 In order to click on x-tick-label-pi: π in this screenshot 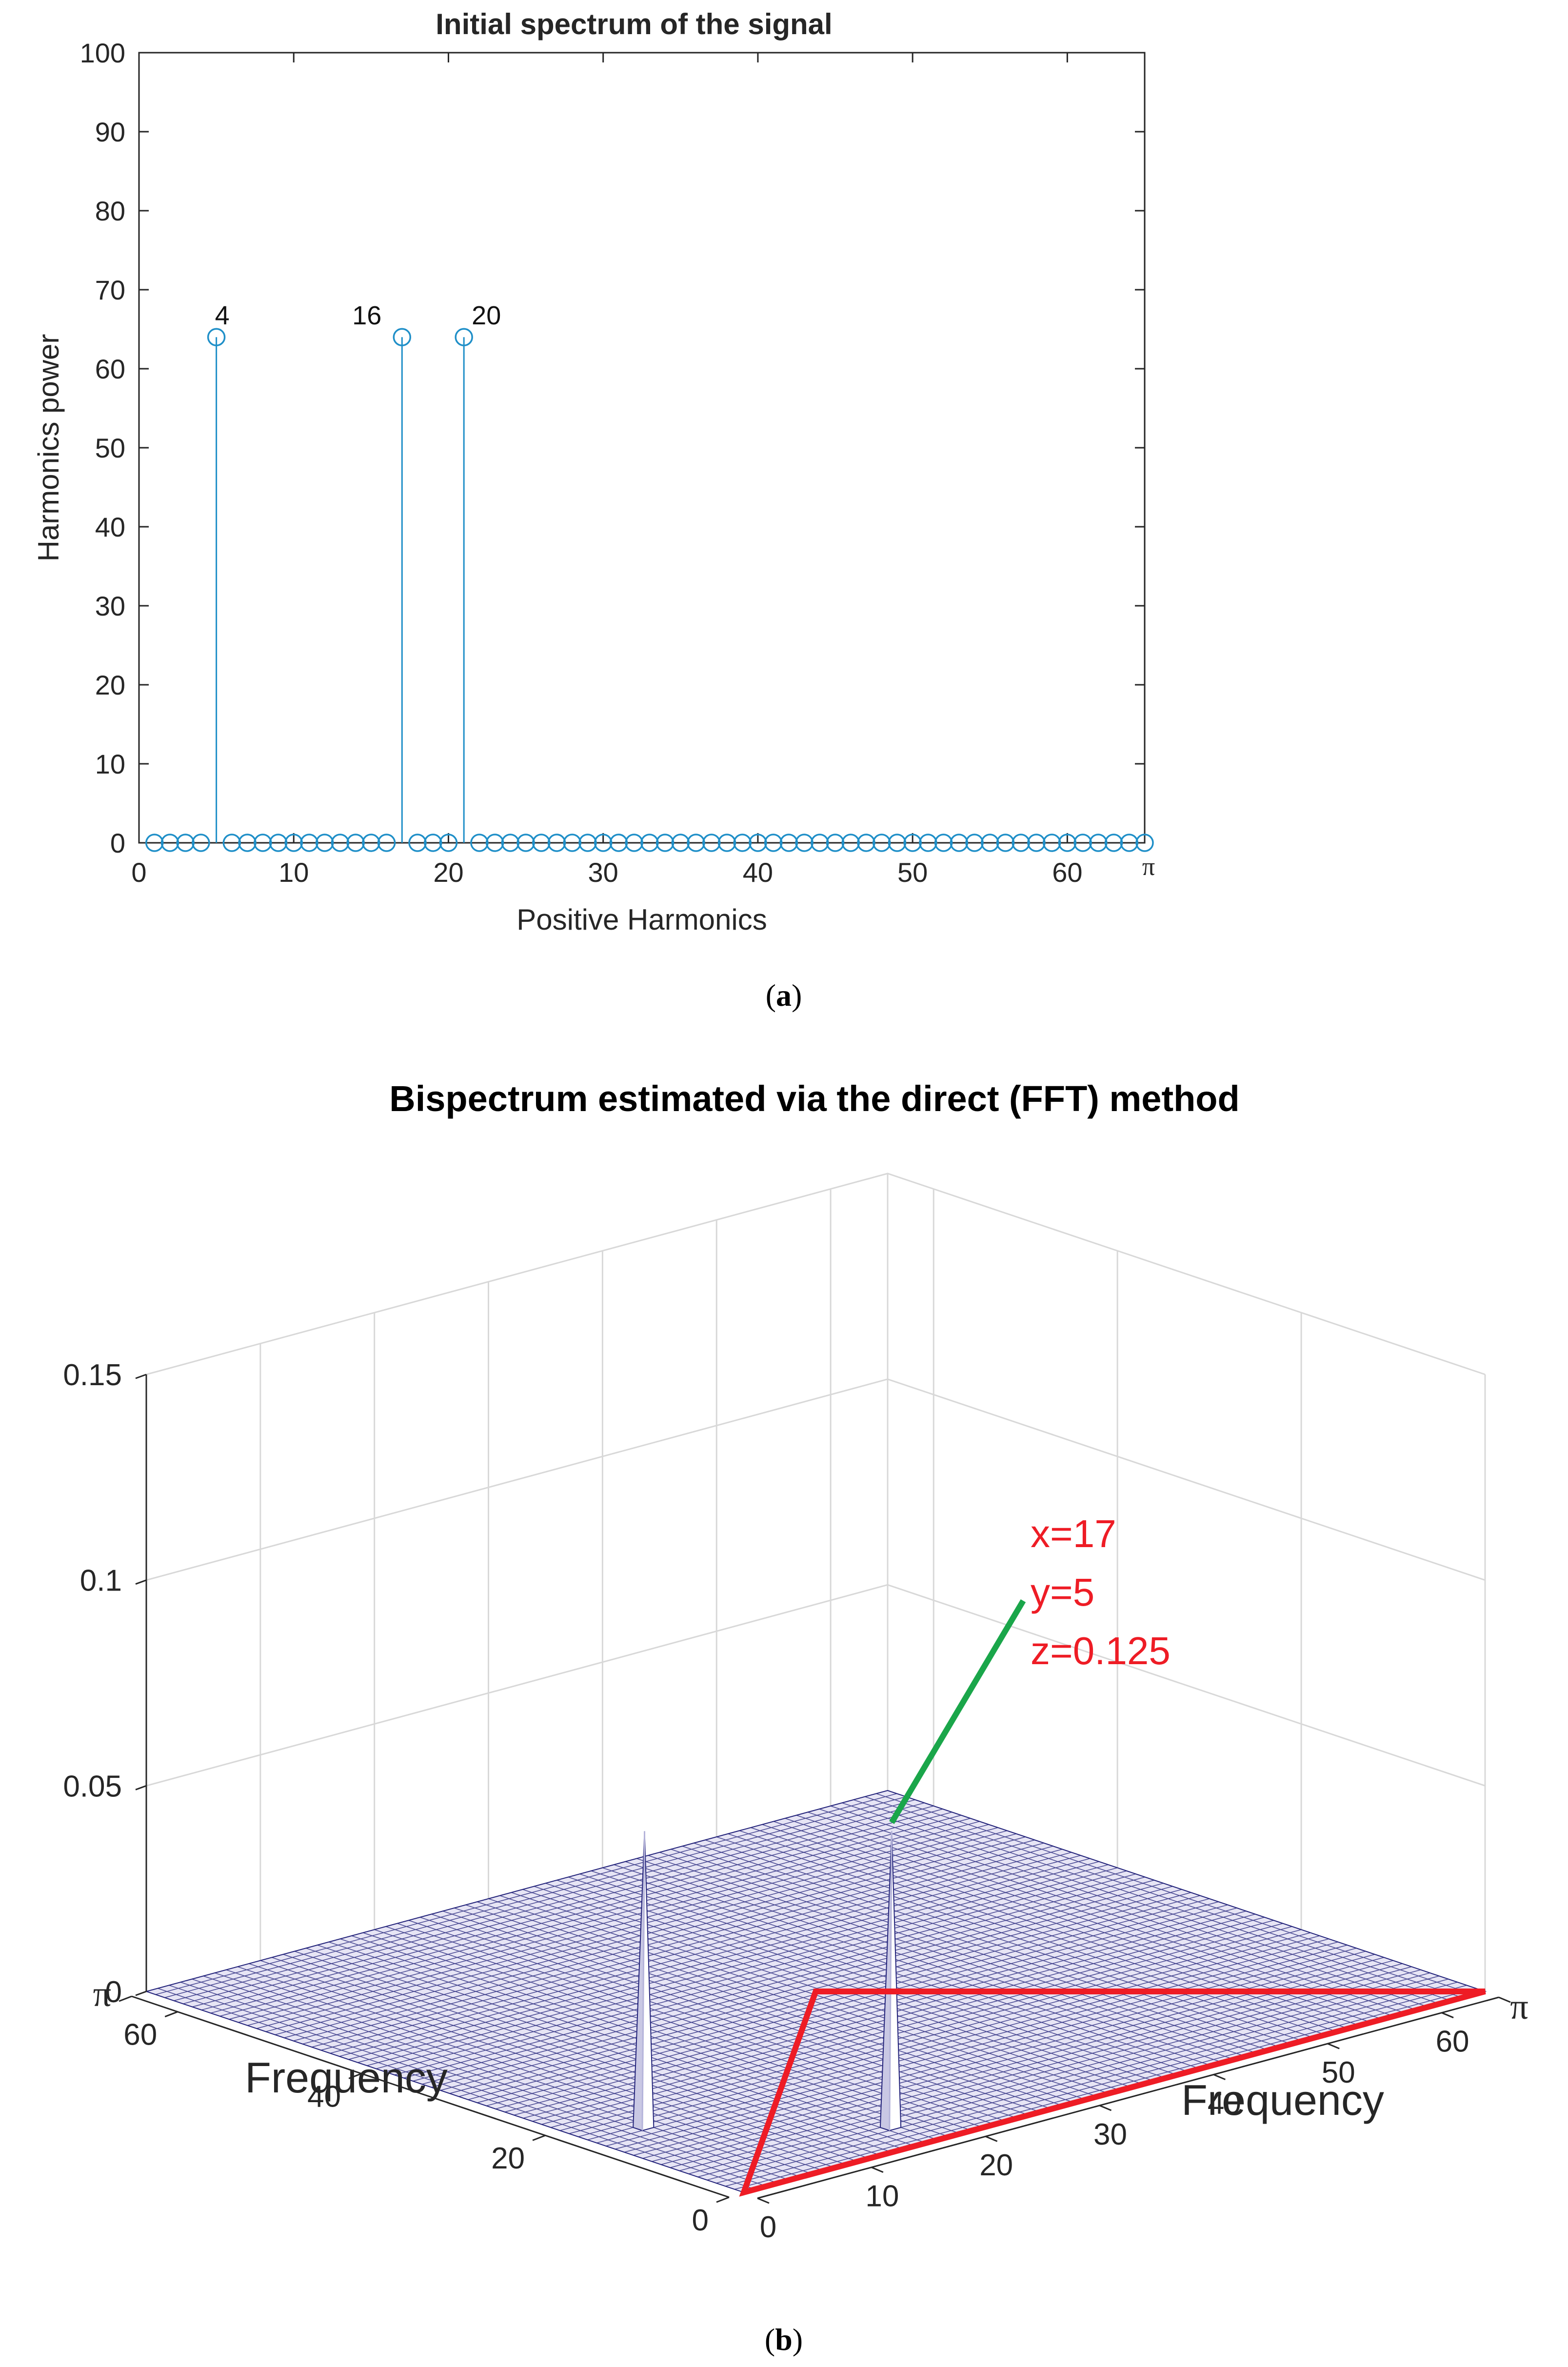, I will do `click(1519, 2007)`.